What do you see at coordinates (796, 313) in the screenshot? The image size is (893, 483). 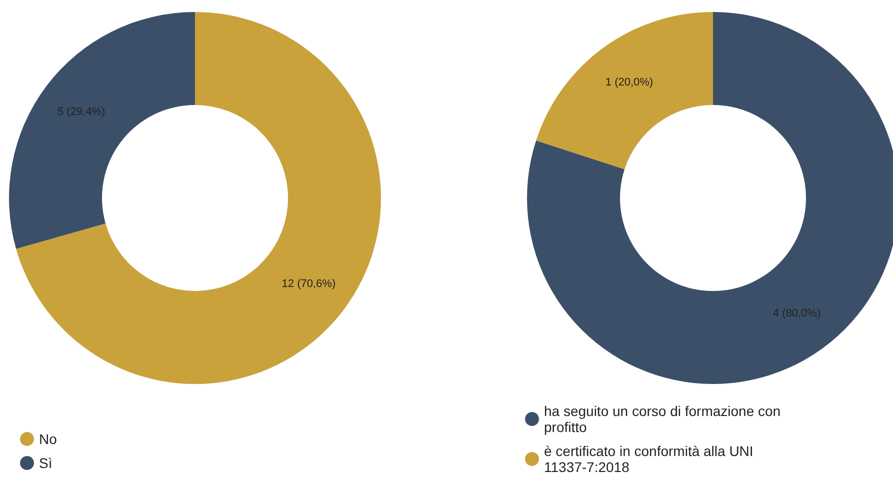 I see `data-label: 4 (80,0%)` at bounding box center [796, 313].